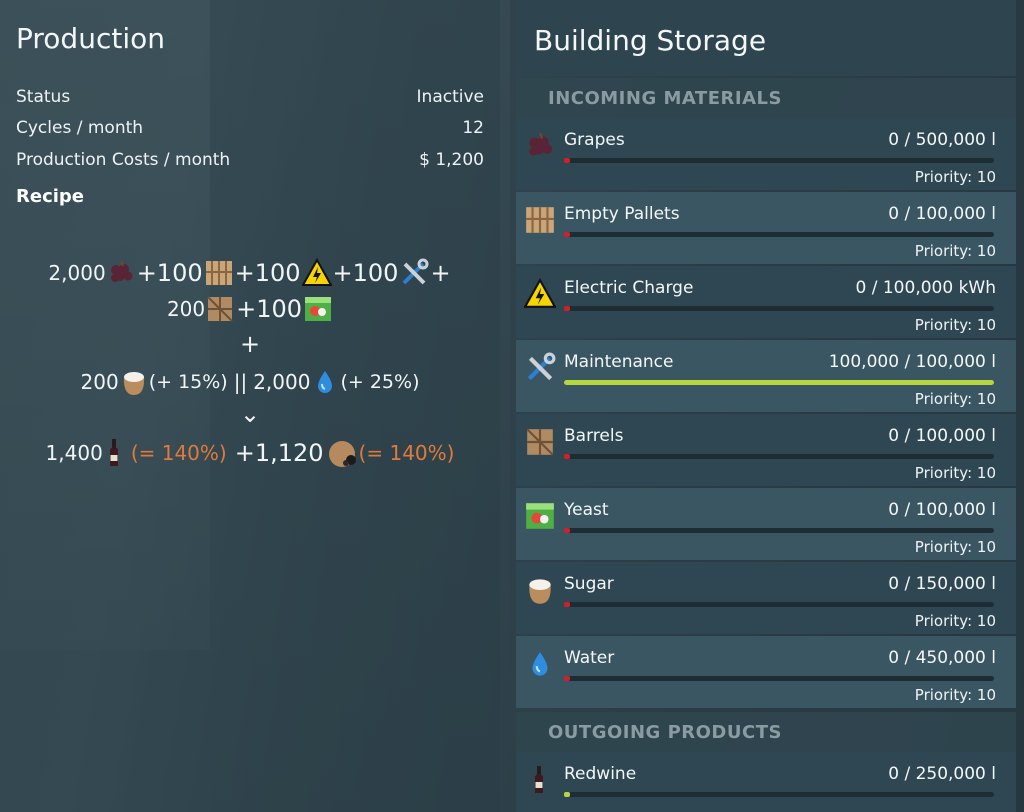 This screenshot has width=1024, height=812. What do you see at coordinates (250, 344) in the screenshot?
I see `recipe-plus: +` at bounding box center [250, 344].